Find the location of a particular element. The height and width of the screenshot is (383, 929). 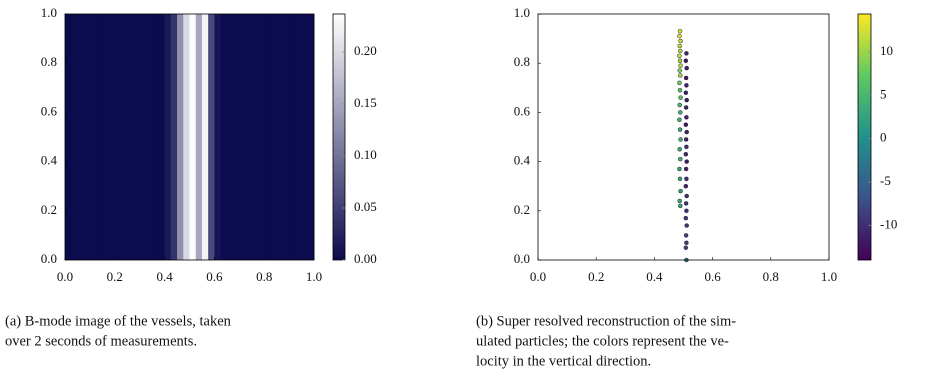

caption-line: (a) B-mode image of the vessels, taken is located at coordinates (118, 321).